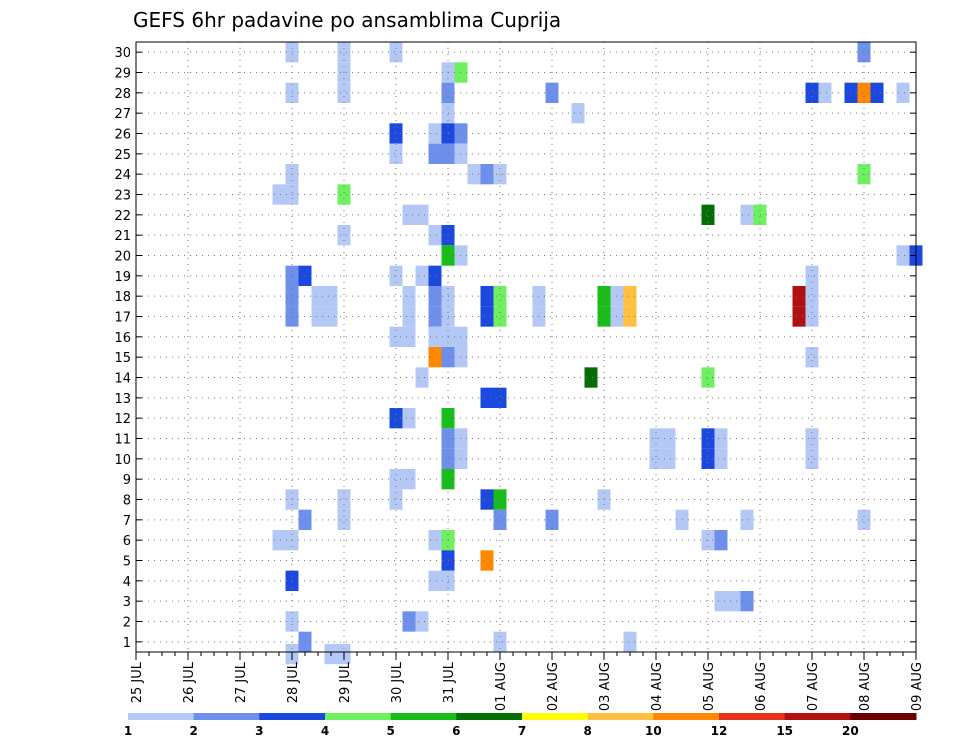  Describe the element at coordinates (865, 686) in the screenshot. I see `x-tick-label: 08 AUG` at that location.